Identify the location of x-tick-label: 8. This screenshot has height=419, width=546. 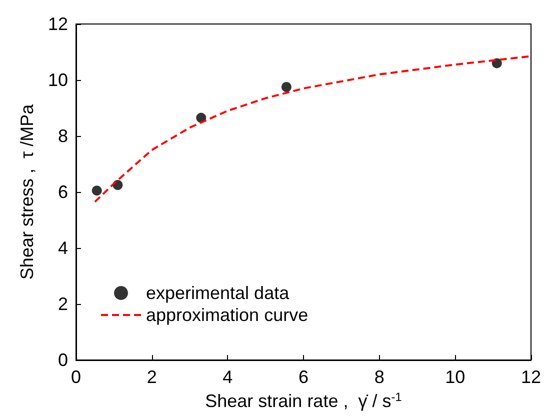
(379, 377).